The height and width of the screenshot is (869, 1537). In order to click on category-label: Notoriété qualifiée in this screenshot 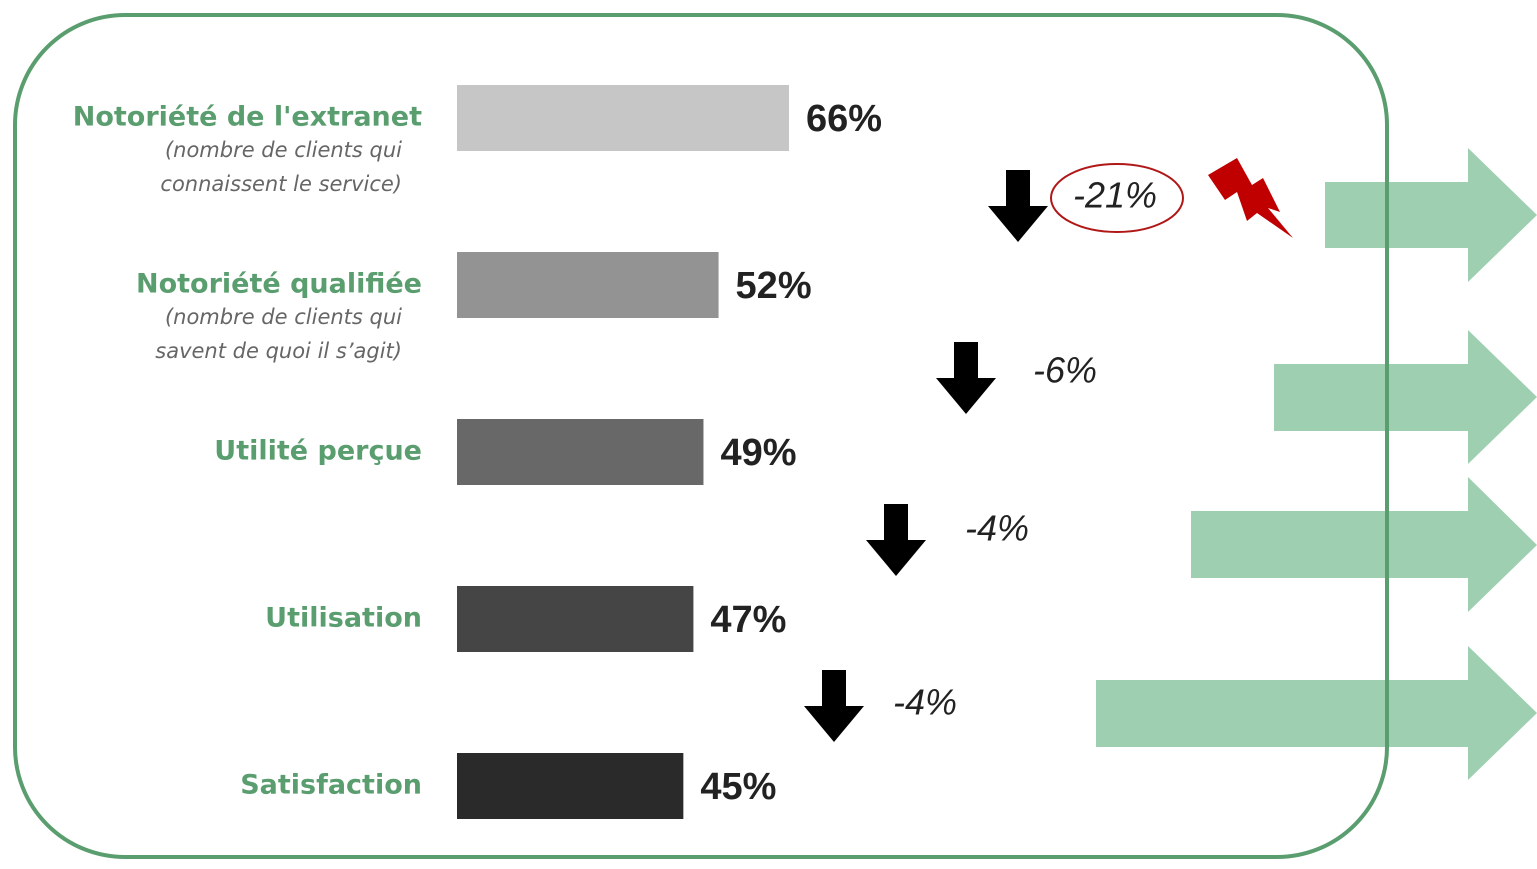, I will do `click(279, 284)`.